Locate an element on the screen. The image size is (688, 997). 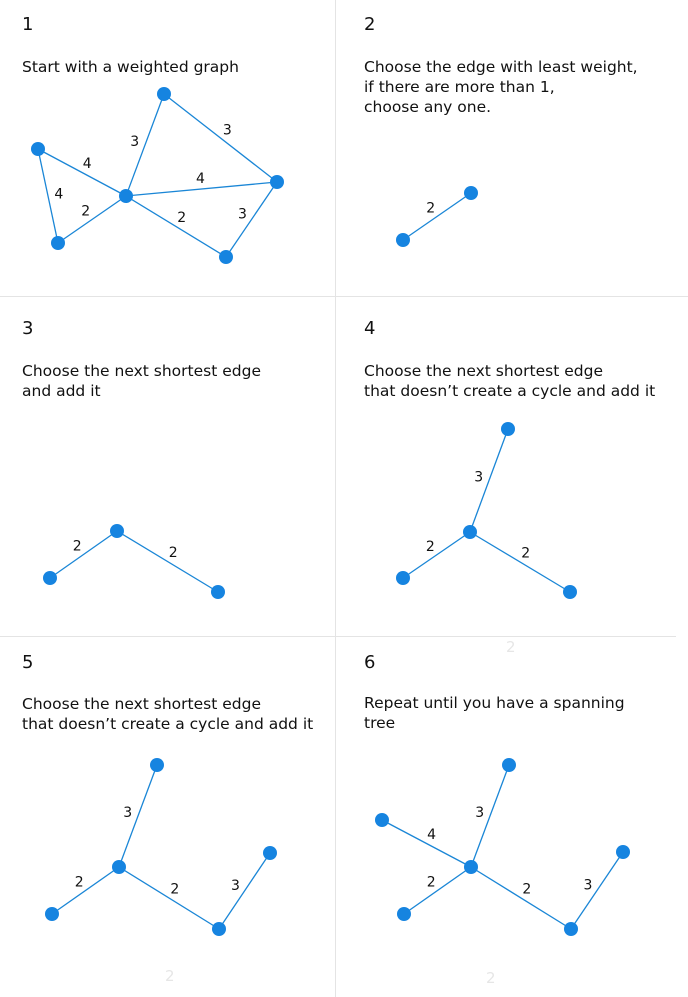
vertical-divider is located at coordinates (335, 498).